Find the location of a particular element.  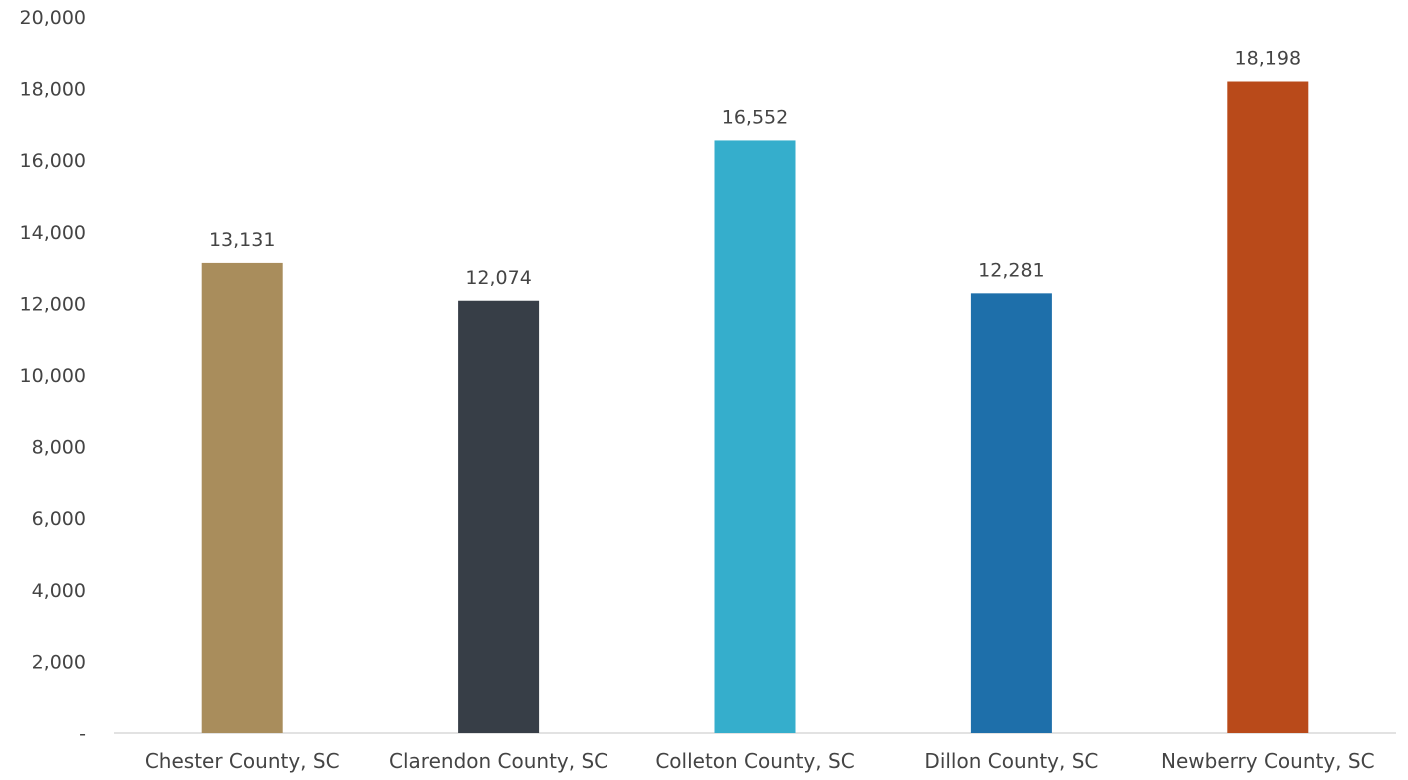

data-label: 18,198 is located at coordinates (1268, 59).